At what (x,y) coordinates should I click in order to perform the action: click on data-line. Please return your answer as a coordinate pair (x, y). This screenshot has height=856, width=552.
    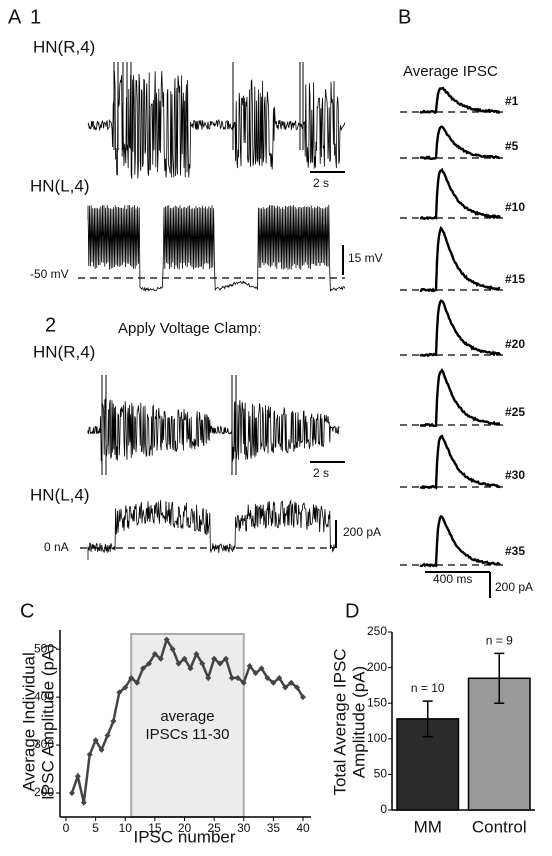
    Looking at the image, I should click on (187, 719).